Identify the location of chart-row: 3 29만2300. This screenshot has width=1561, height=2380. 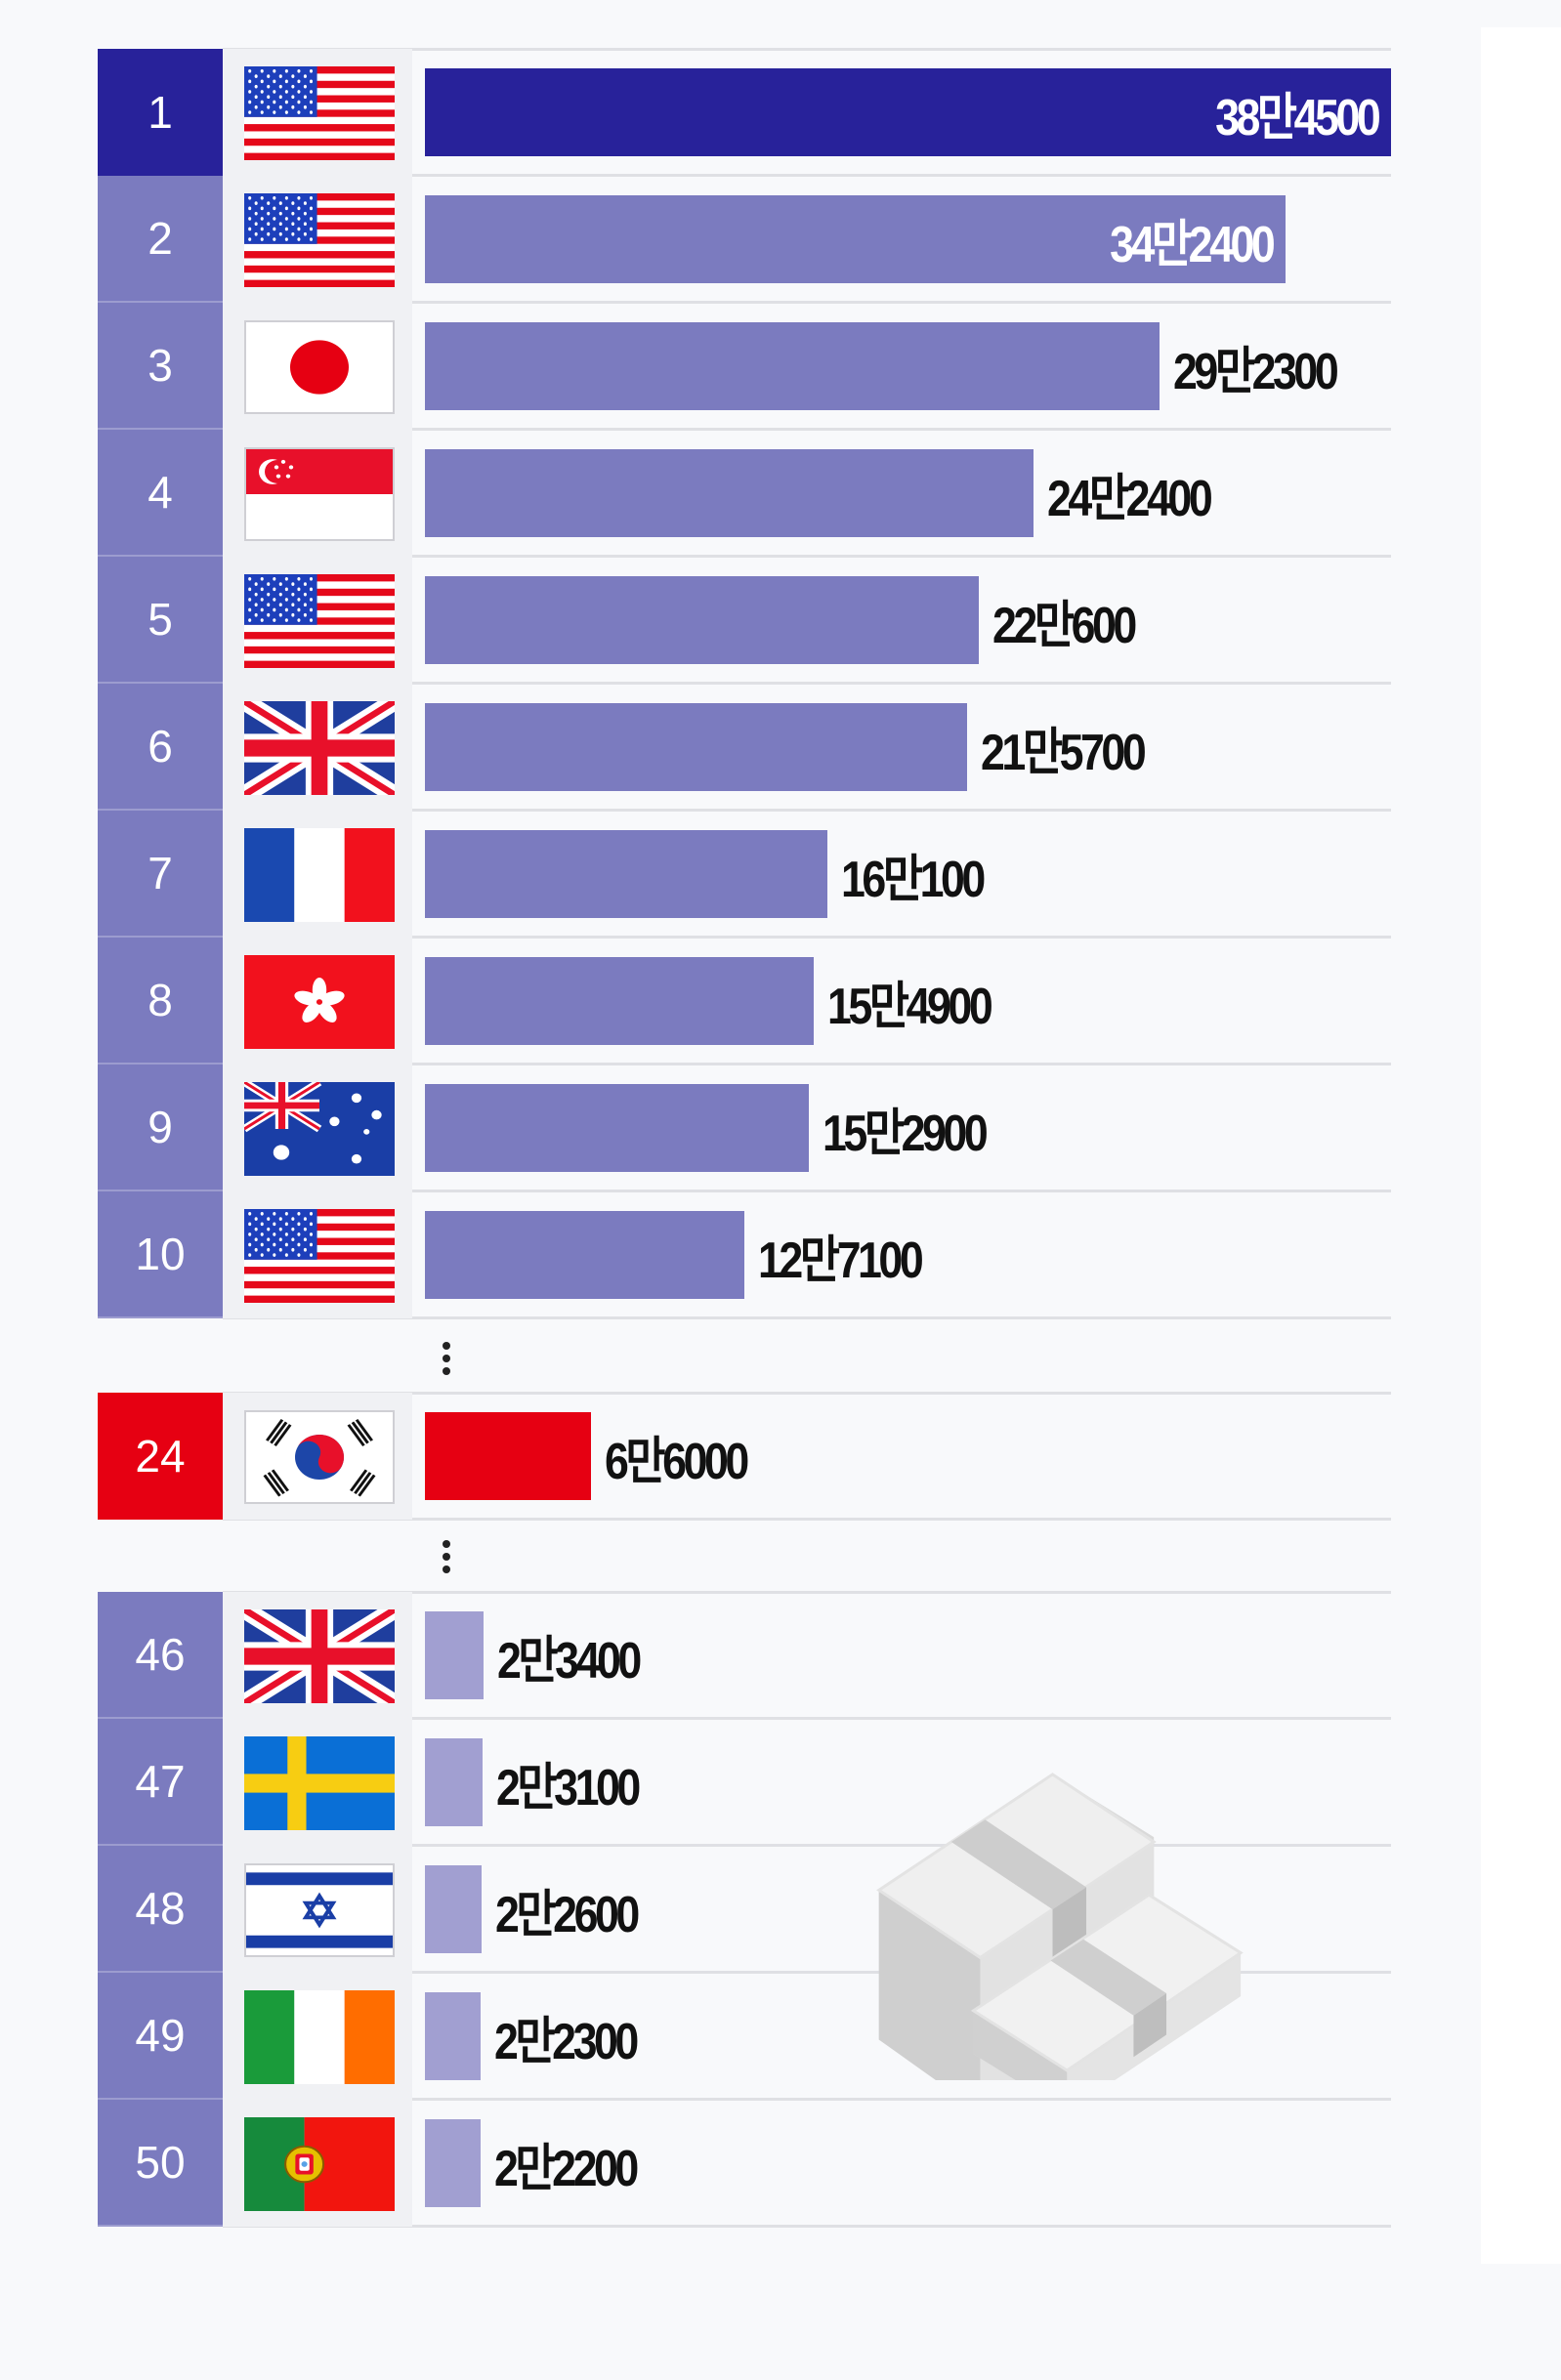
(744, 367).